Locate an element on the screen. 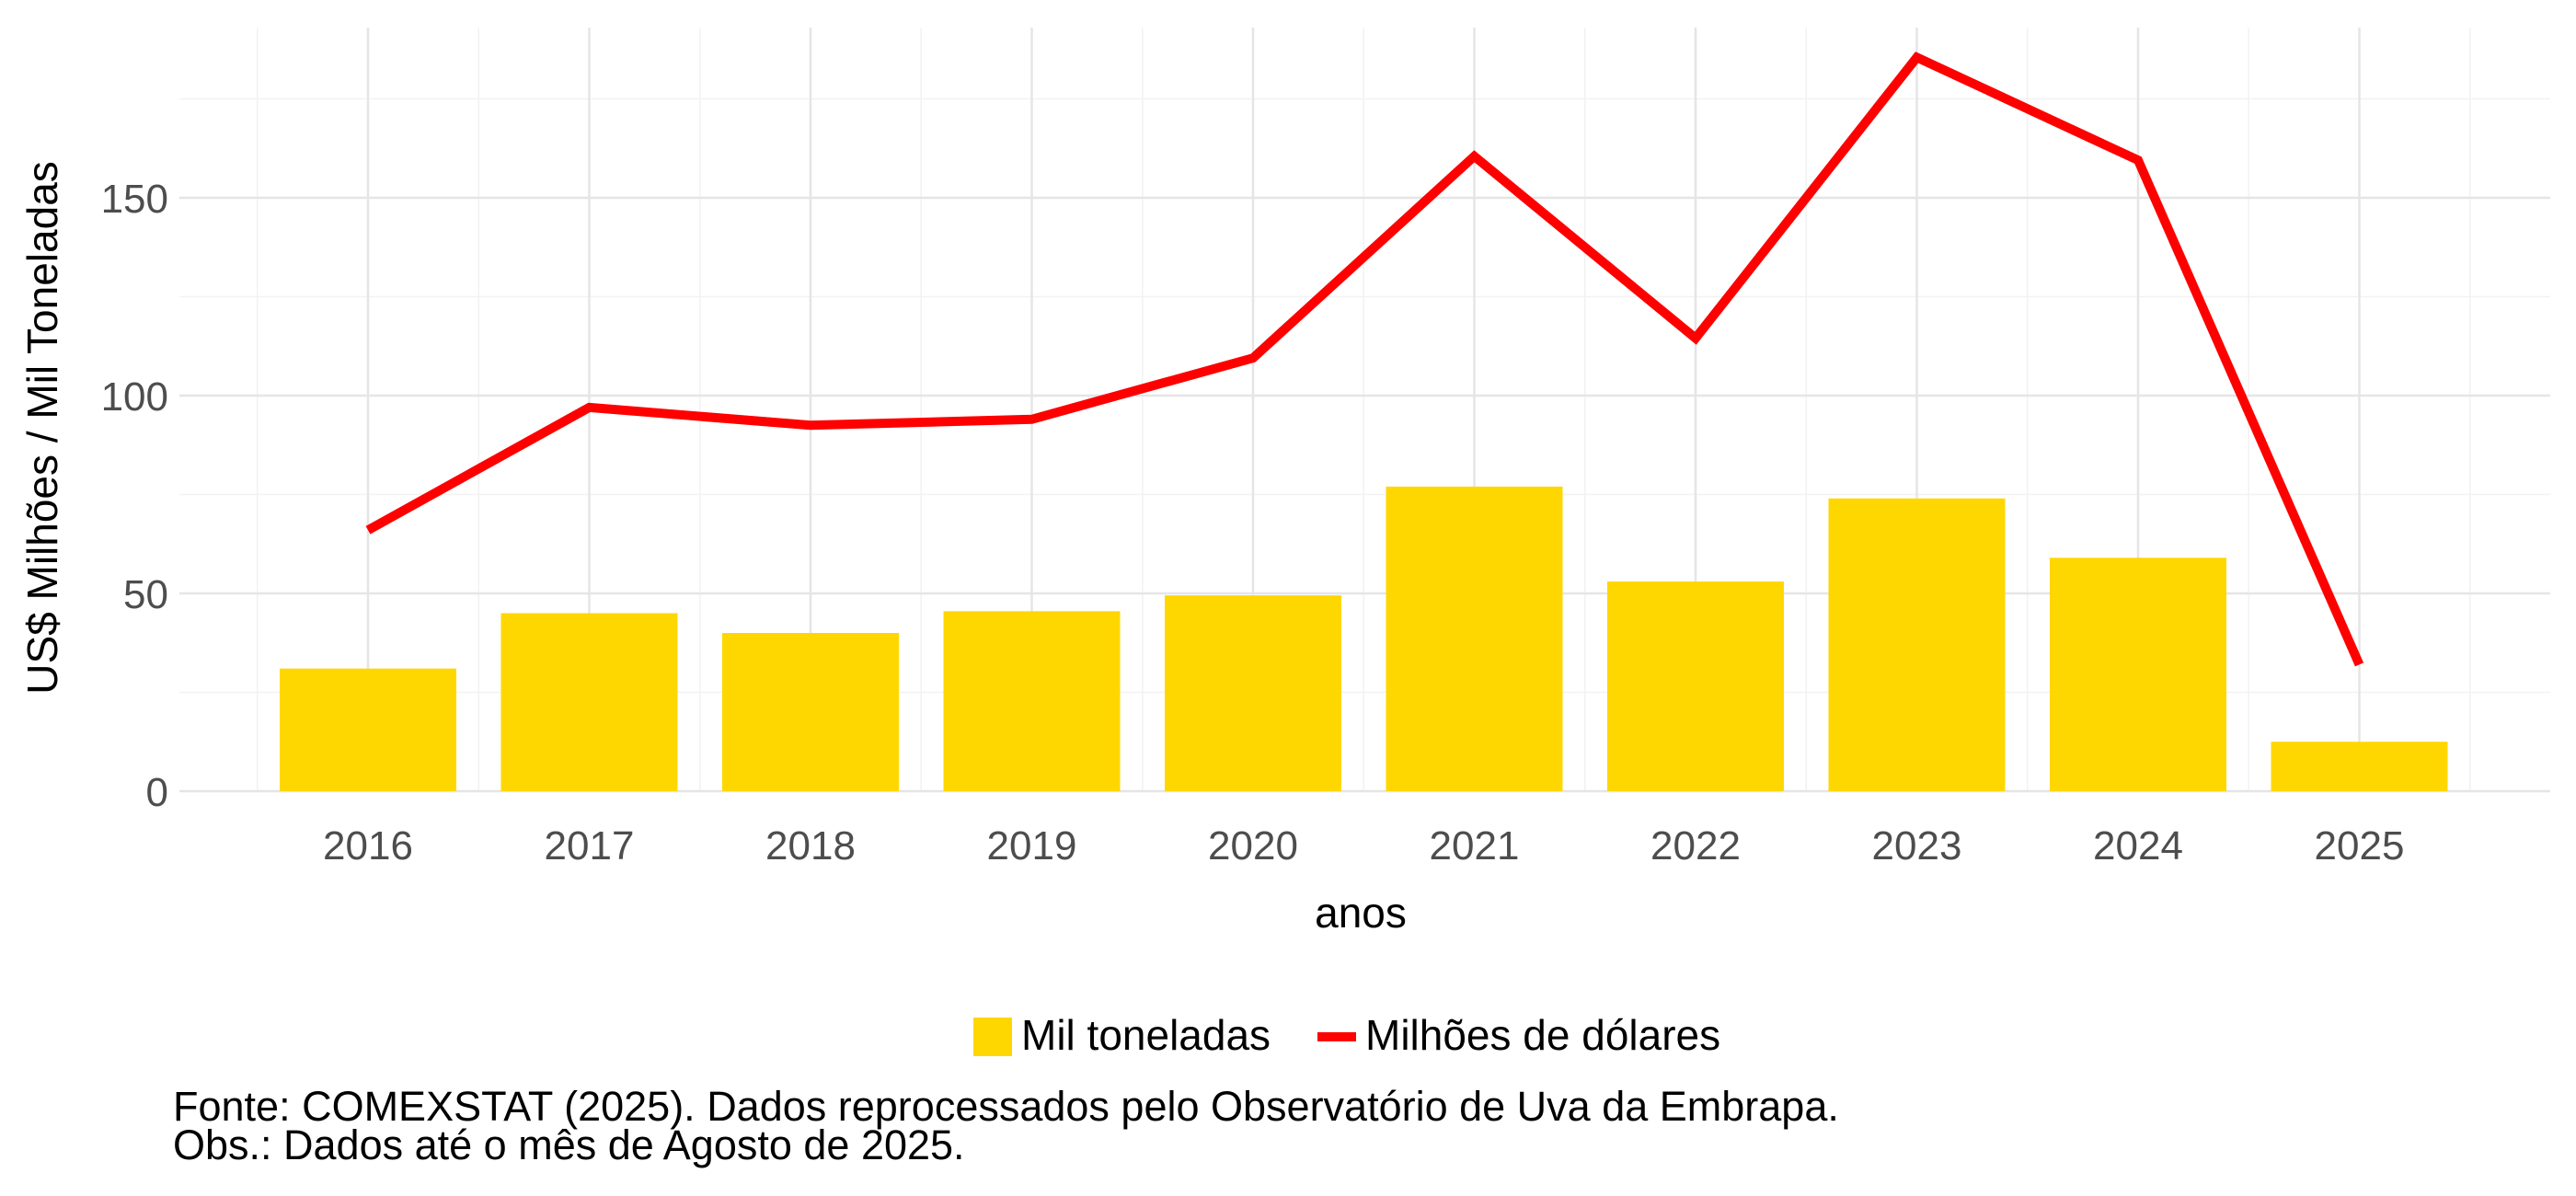 The height and width of the screenshot is (1196, 2576). bar-2020 is located at coordinates (1253, 693).